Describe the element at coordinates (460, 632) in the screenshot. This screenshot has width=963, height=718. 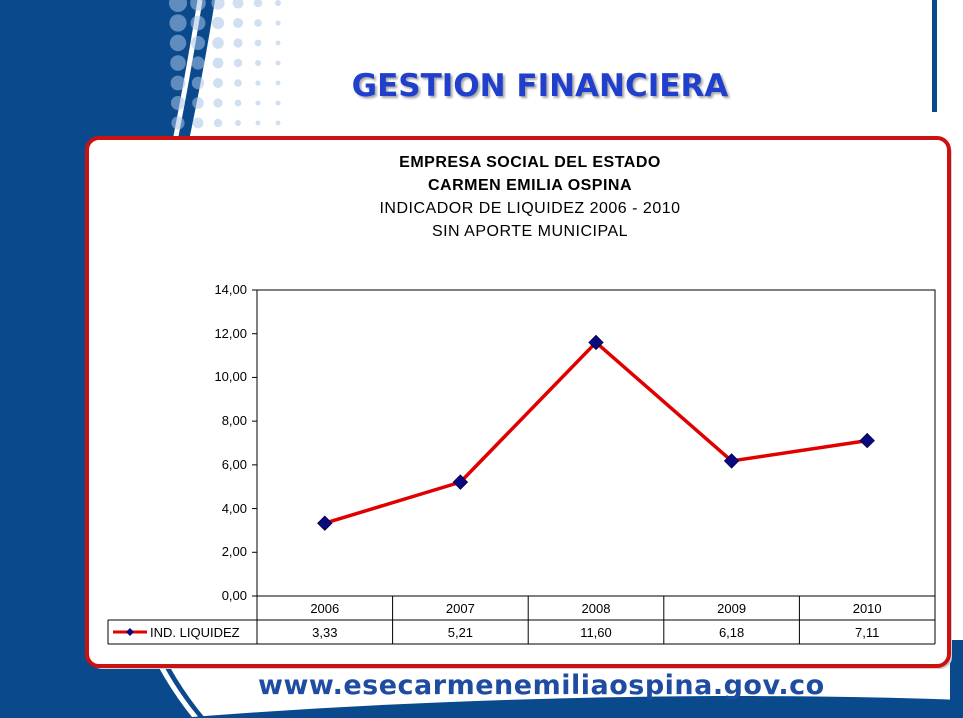
I see `data-value-label: 5,21` at that location.